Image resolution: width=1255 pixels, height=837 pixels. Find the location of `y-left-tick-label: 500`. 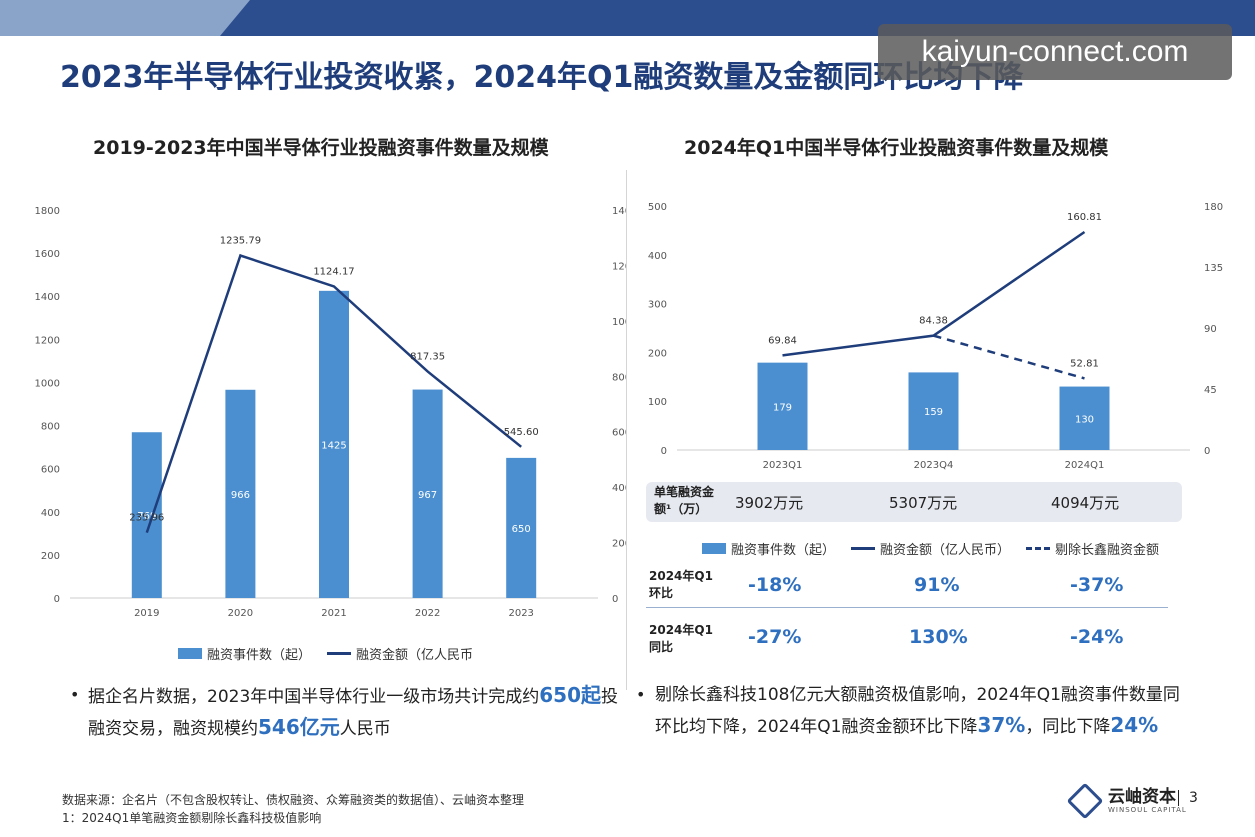

y-left-tick-label: 500 is located at coordinates (657, 207).